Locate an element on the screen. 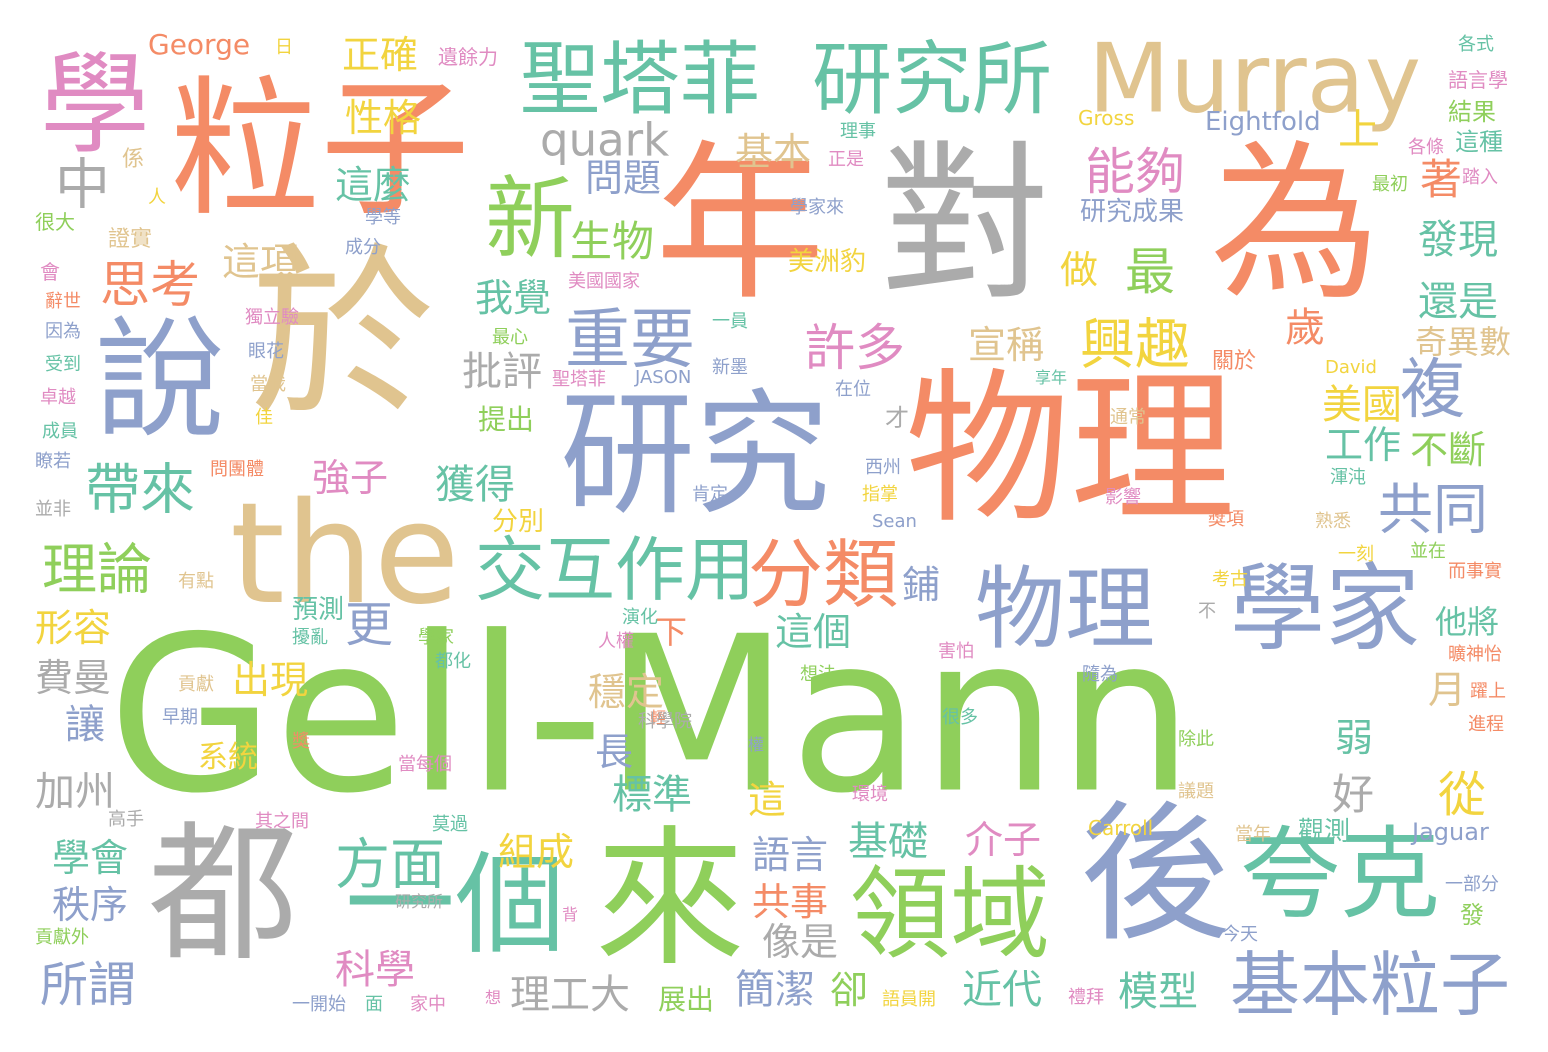  word-able: 能夠 is located at coordinates (1135, 172).